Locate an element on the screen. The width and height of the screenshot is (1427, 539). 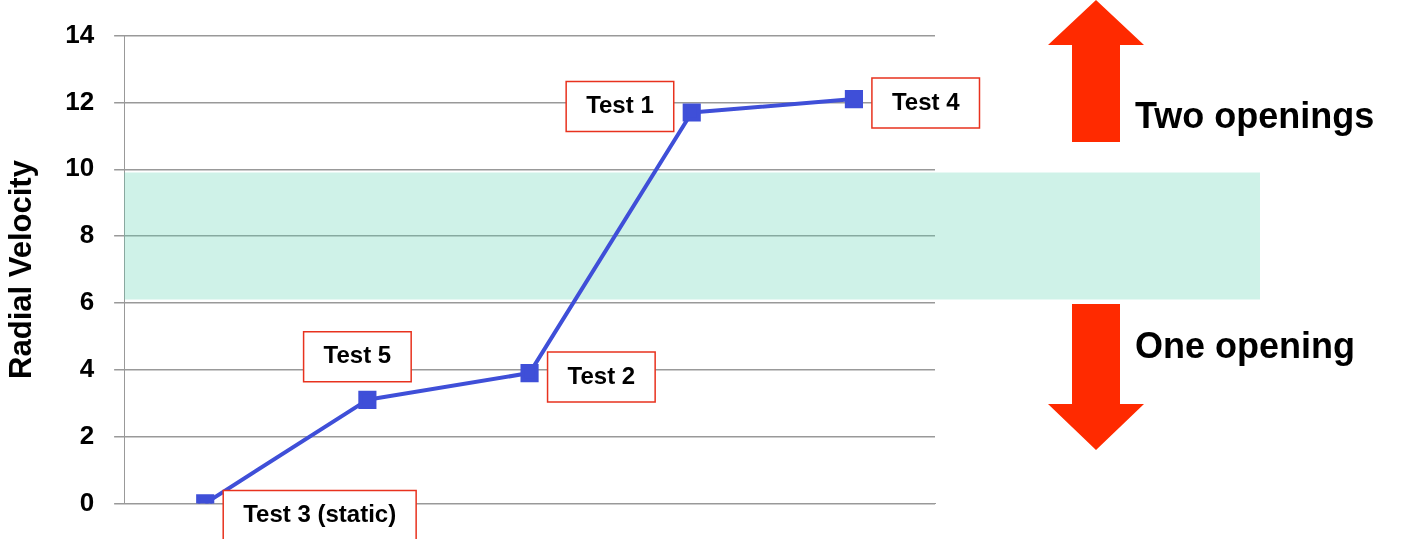
y-tick-label: 6 is located at coordinates (87, 301).